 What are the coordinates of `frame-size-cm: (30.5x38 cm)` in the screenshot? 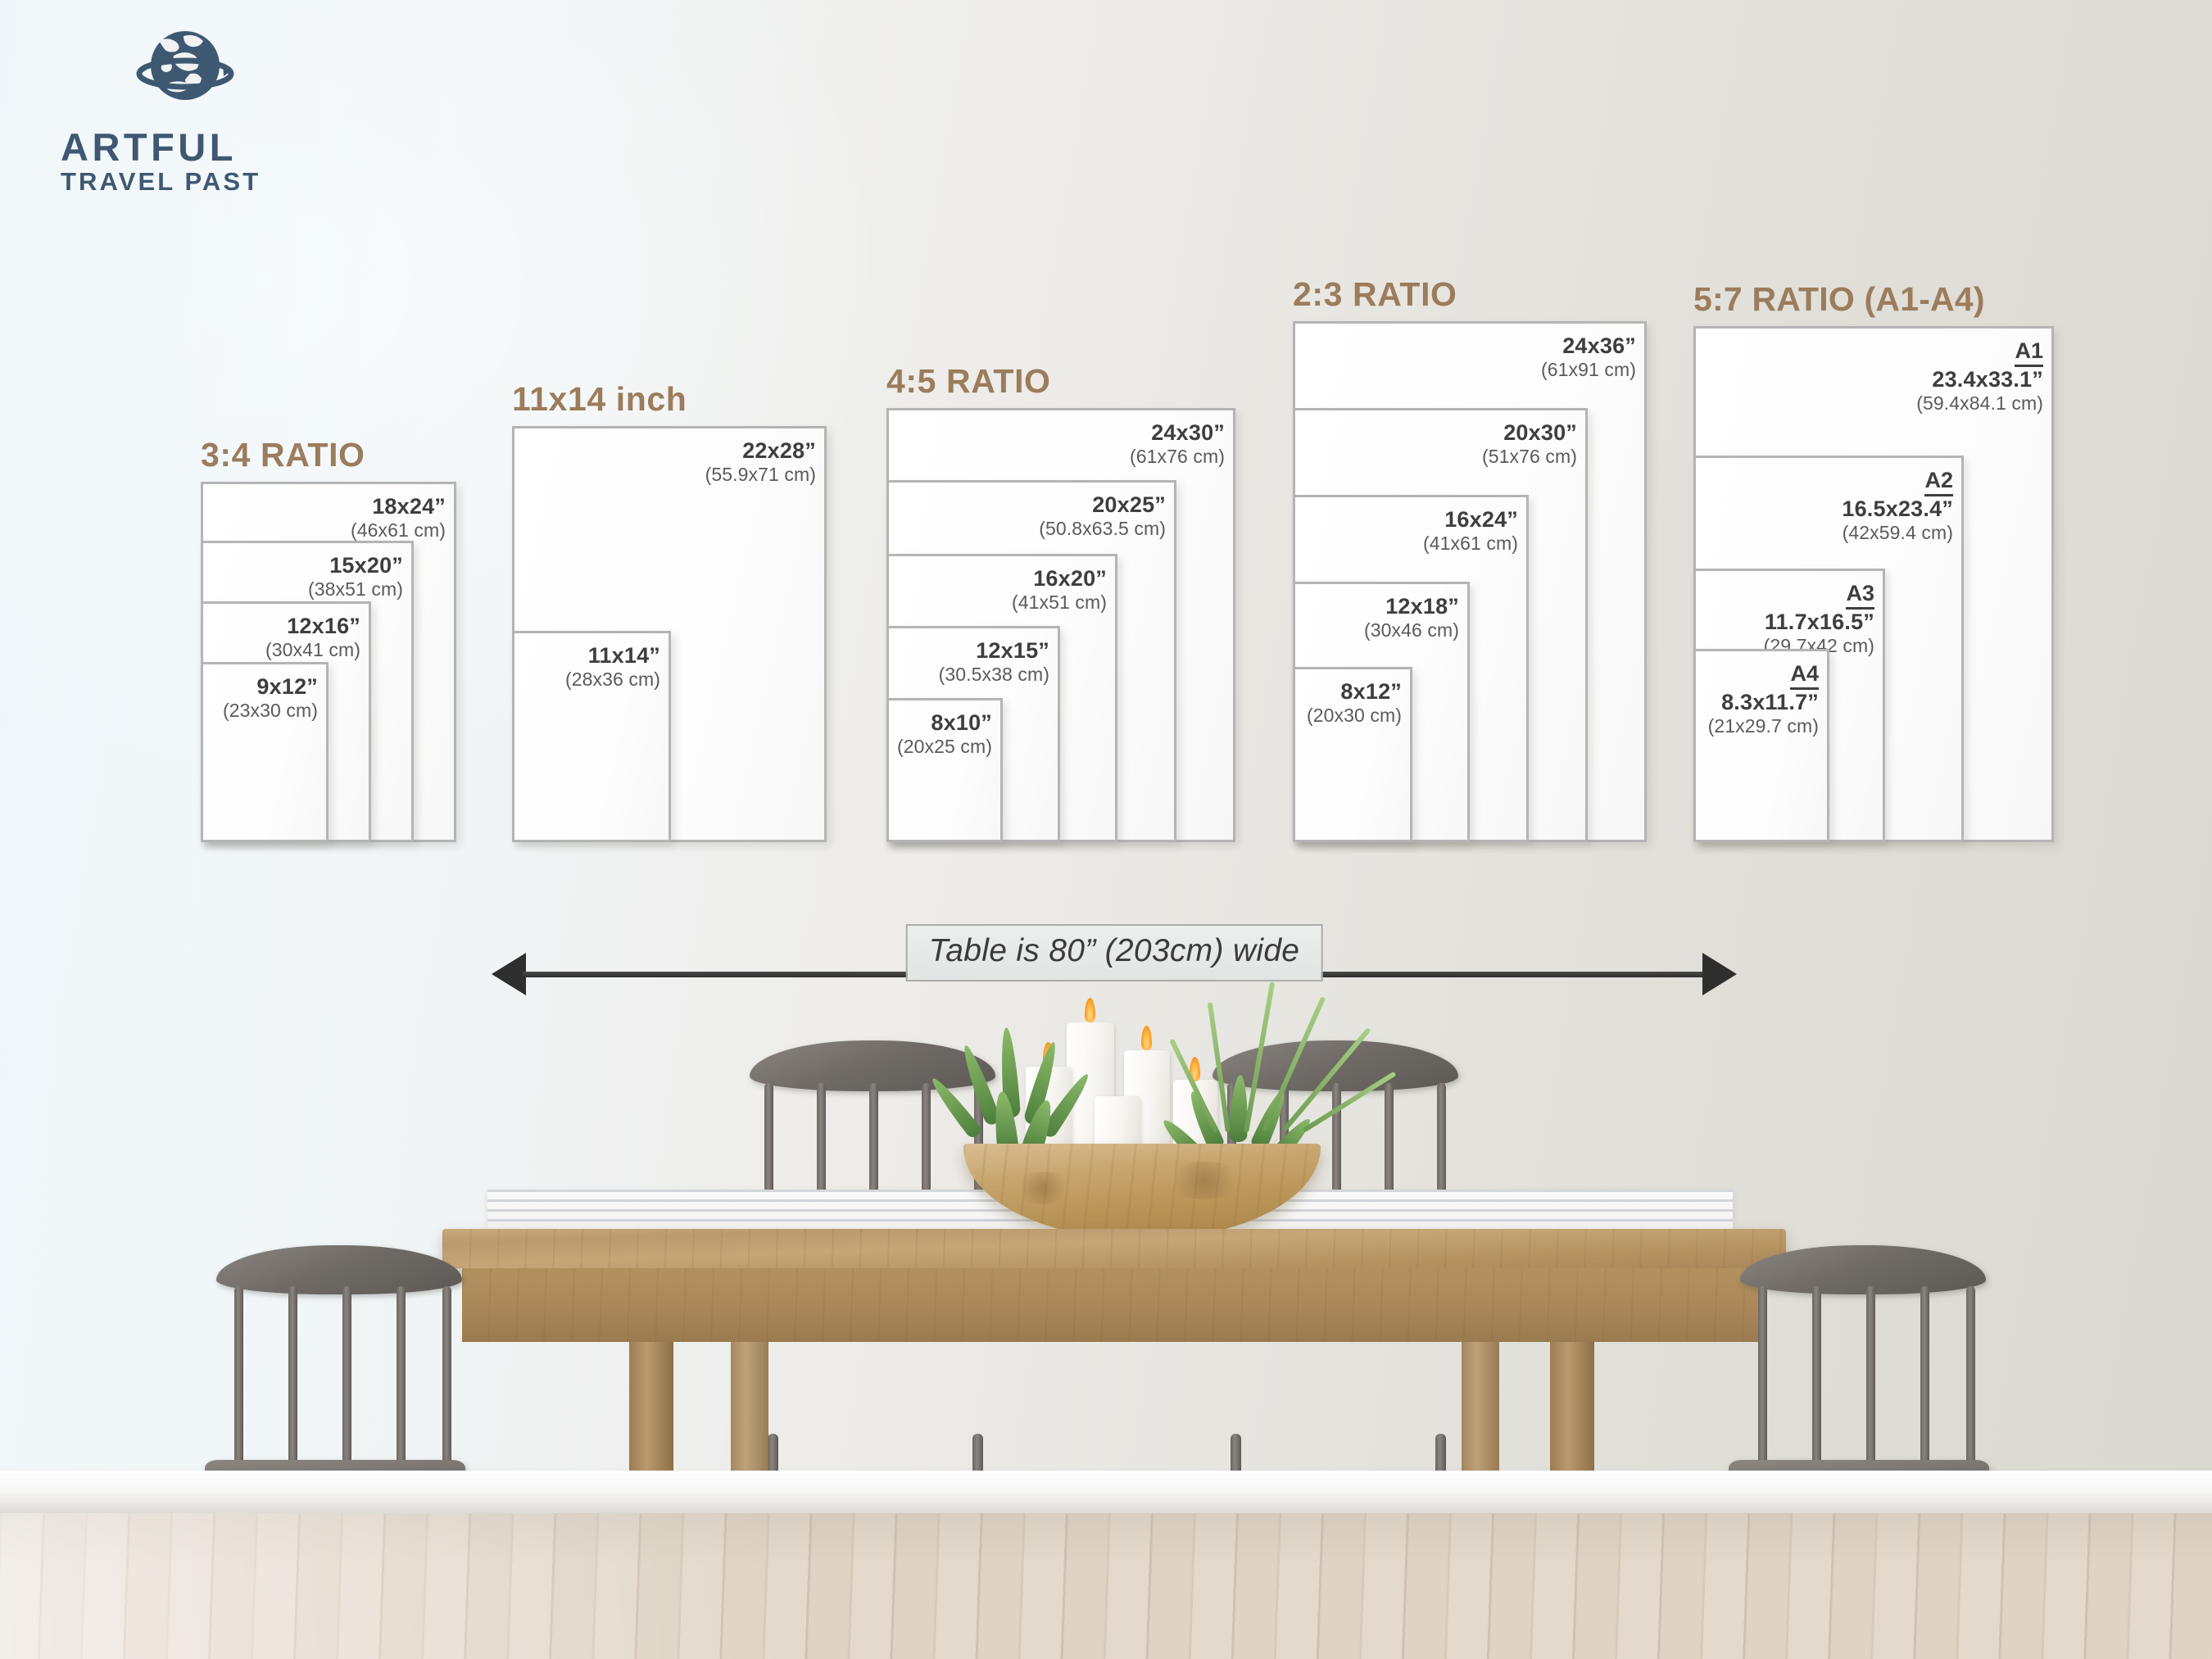 It's located at (993, 675).